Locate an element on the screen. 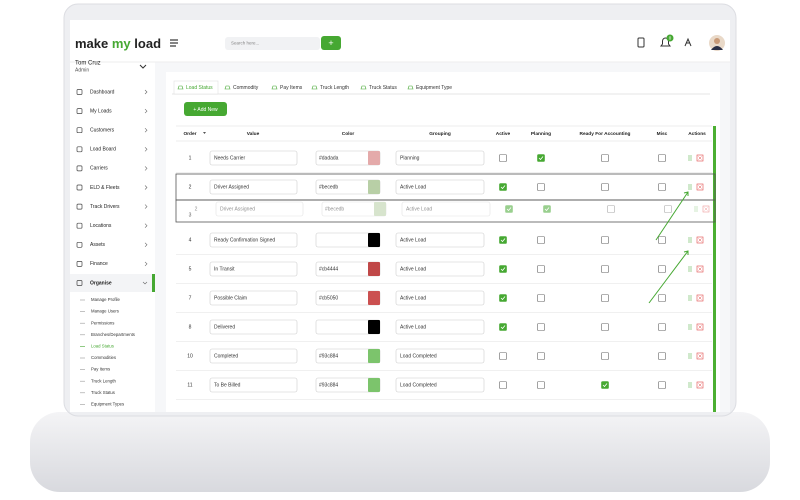  menu-item: Load Board is located at coordinates (103, 150).